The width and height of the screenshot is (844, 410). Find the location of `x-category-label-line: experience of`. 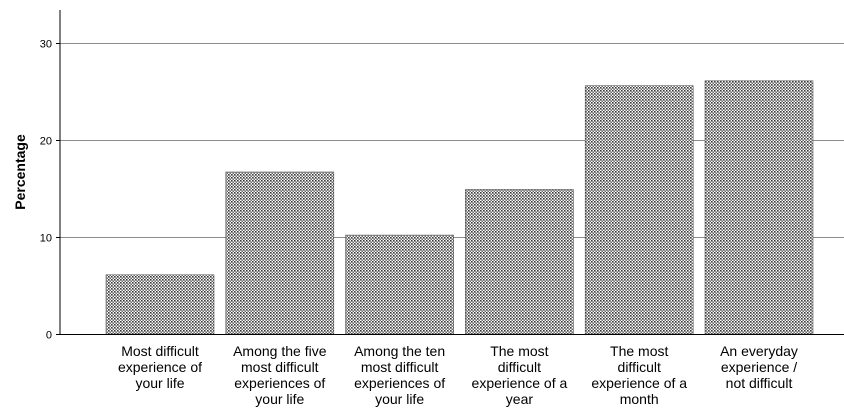

x-category-label-line: experience of is located at coordinates (160, 367).